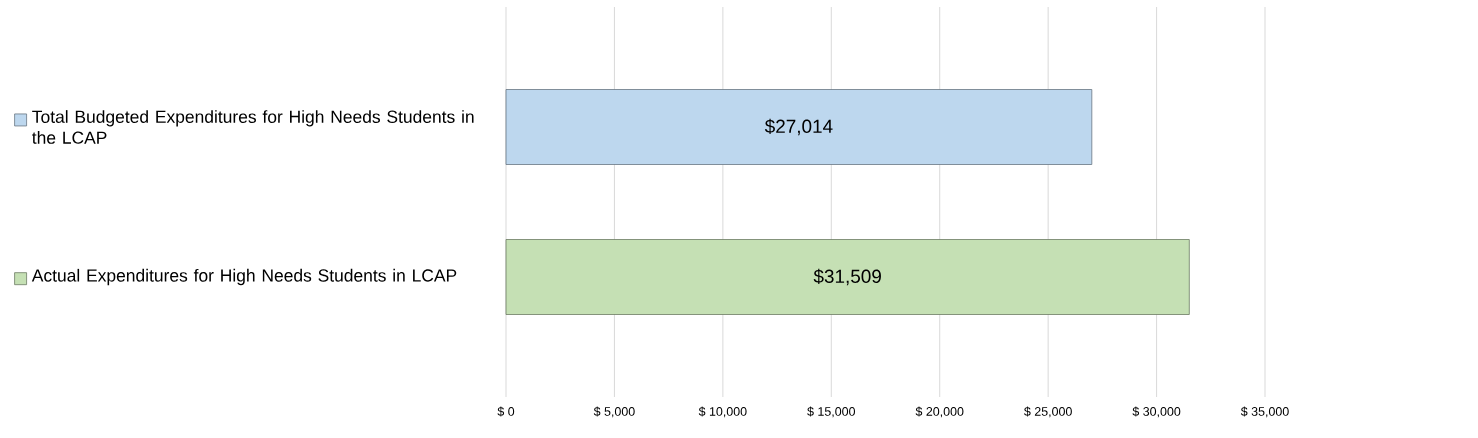  What do you see at coordinates (831, 412) in the screenshot?
I see `x-tick-label: $ 15,000` at bounding box center [831, 412].